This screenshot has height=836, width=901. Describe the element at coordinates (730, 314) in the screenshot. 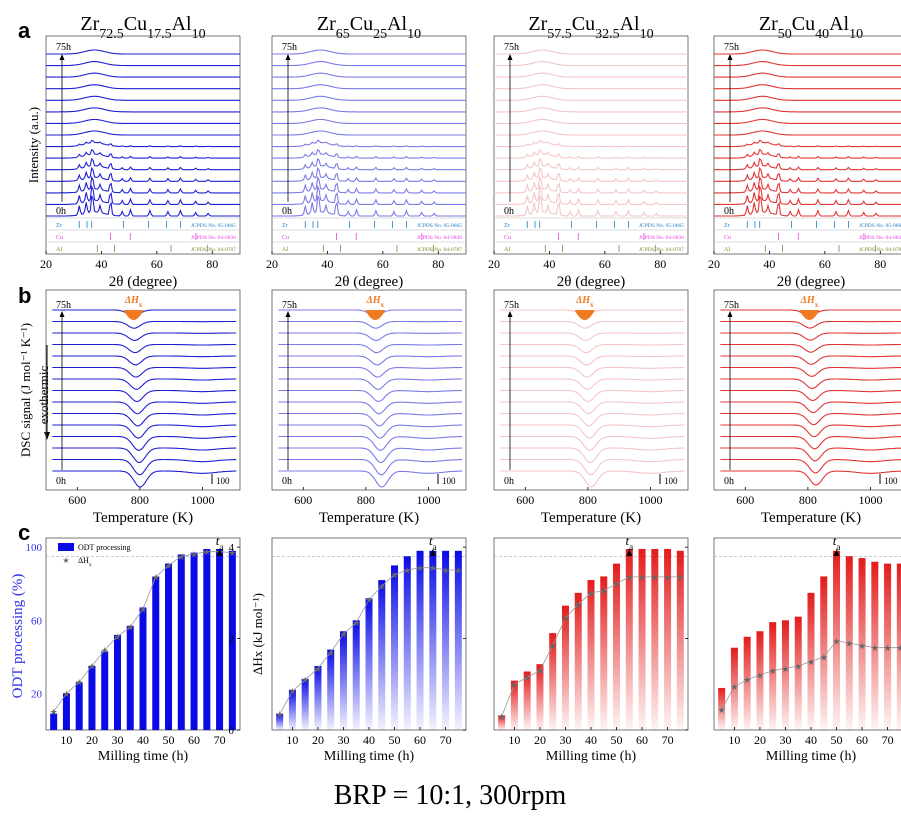

I see `dsc-arrow-head` at that location.